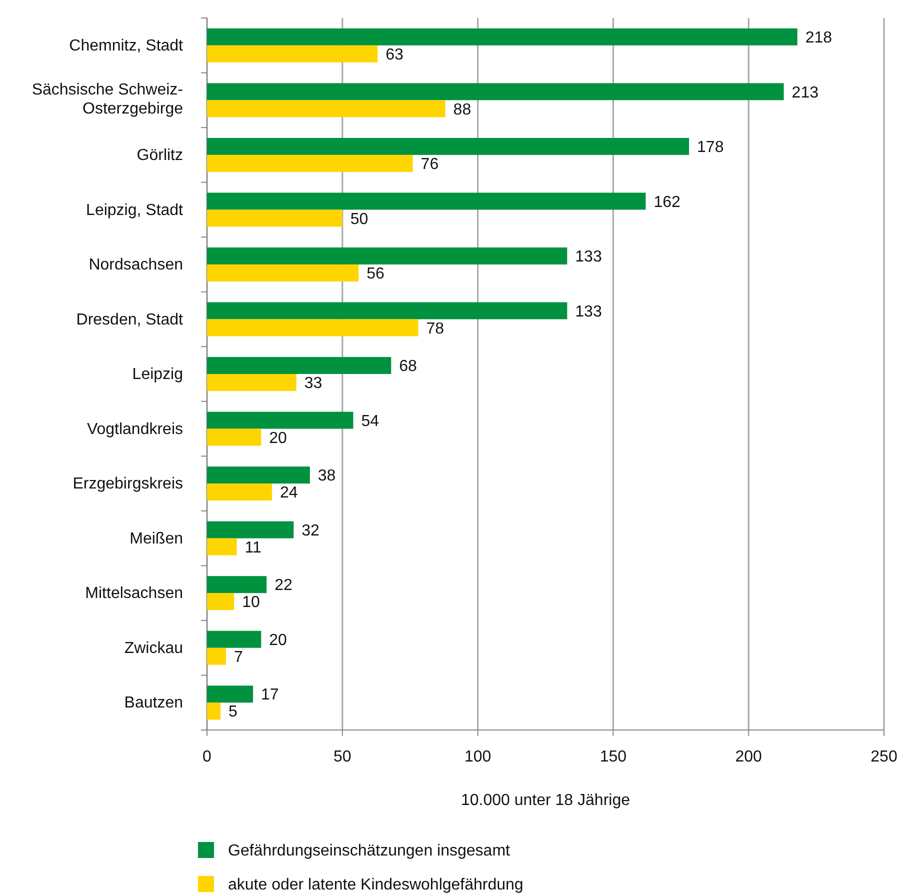 This screenshot has height=895, width=901. I want to click on data-label: 10, so click(251, 603).